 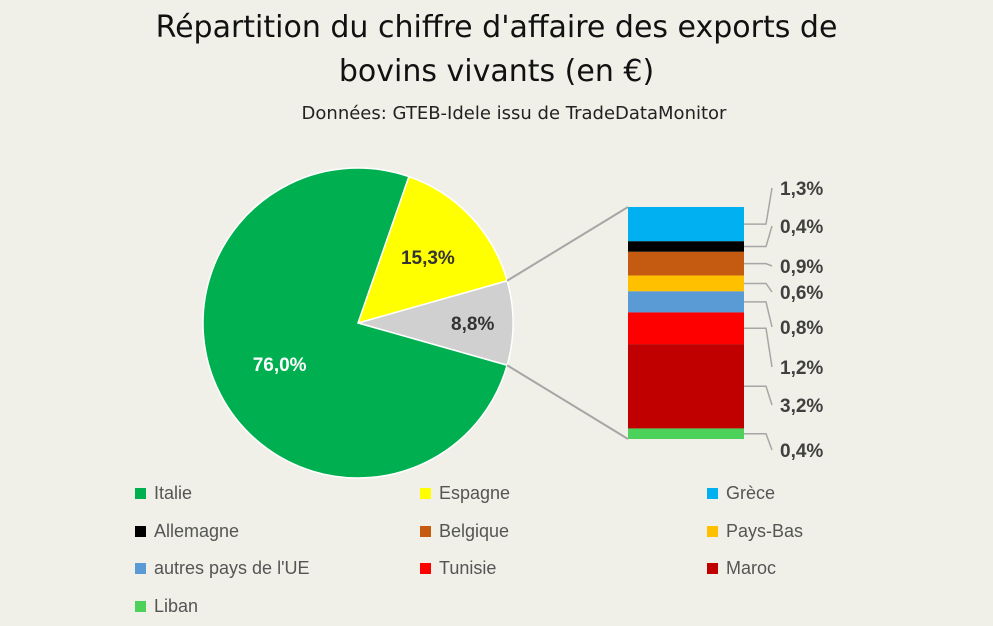 What do you see at coordinates (751, 568) in the screenshot?
I see `legend-label-maroc: Maroc` at bounding box center [751, 568].